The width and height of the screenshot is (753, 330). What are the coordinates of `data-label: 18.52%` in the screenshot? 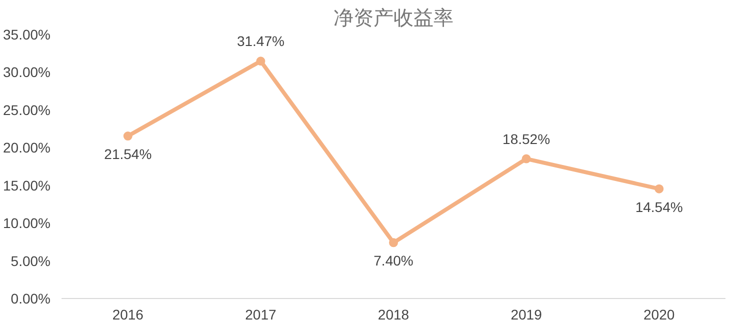 It's located at (526, 138).